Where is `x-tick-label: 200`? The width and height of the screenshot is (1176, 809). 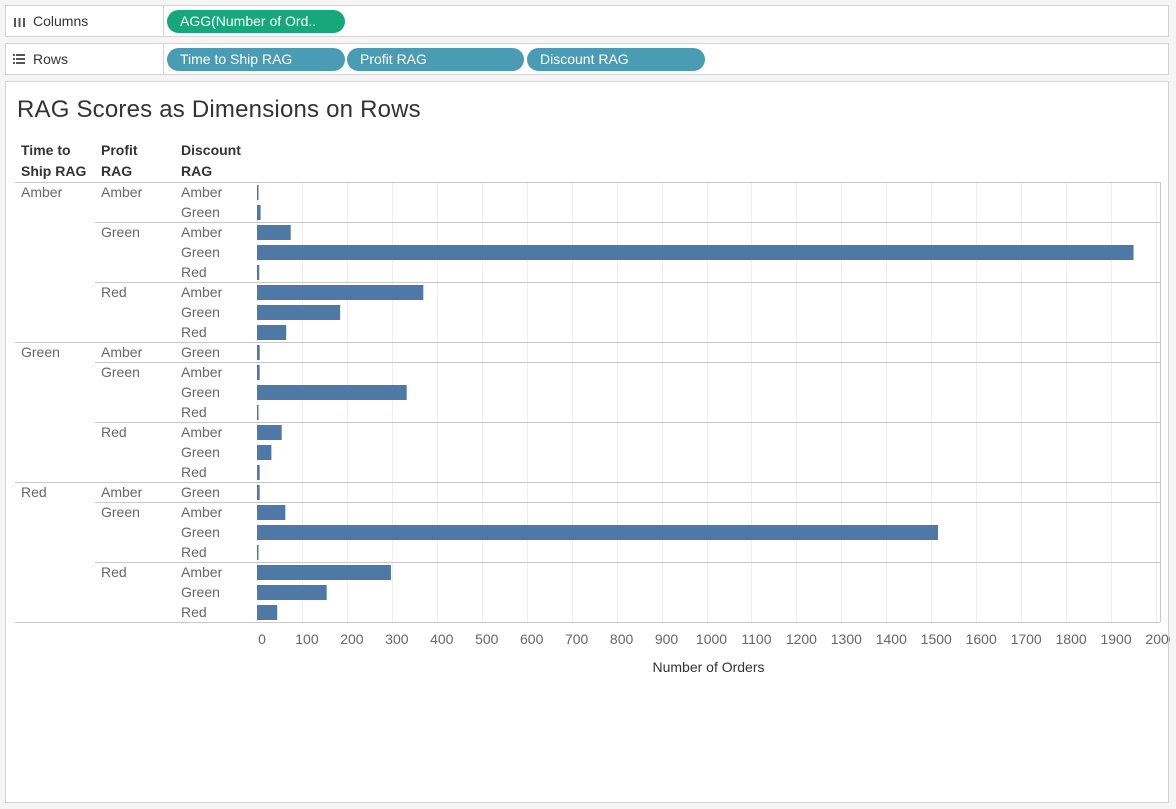 x-tick-label: 200 is located at coordinates (352, 639).